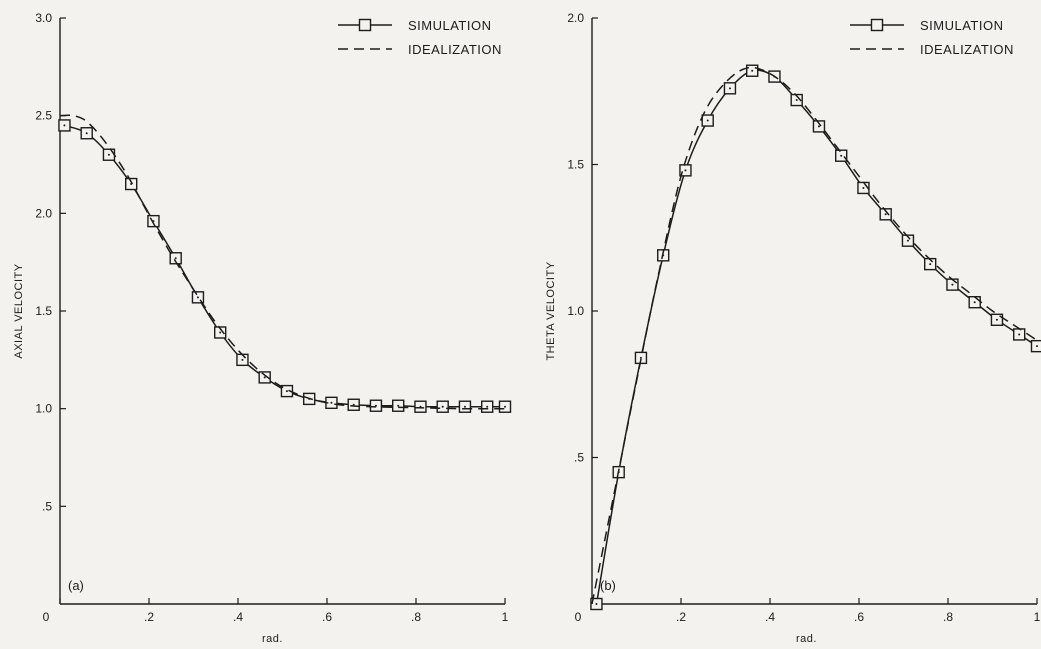 Image resolution: width=1041 pixels, height=649 pixels. What do you see at coordinates (43, 18) in the screenshot?
I see `y-tick-label: 3.0` at bounding box center [43, 18].